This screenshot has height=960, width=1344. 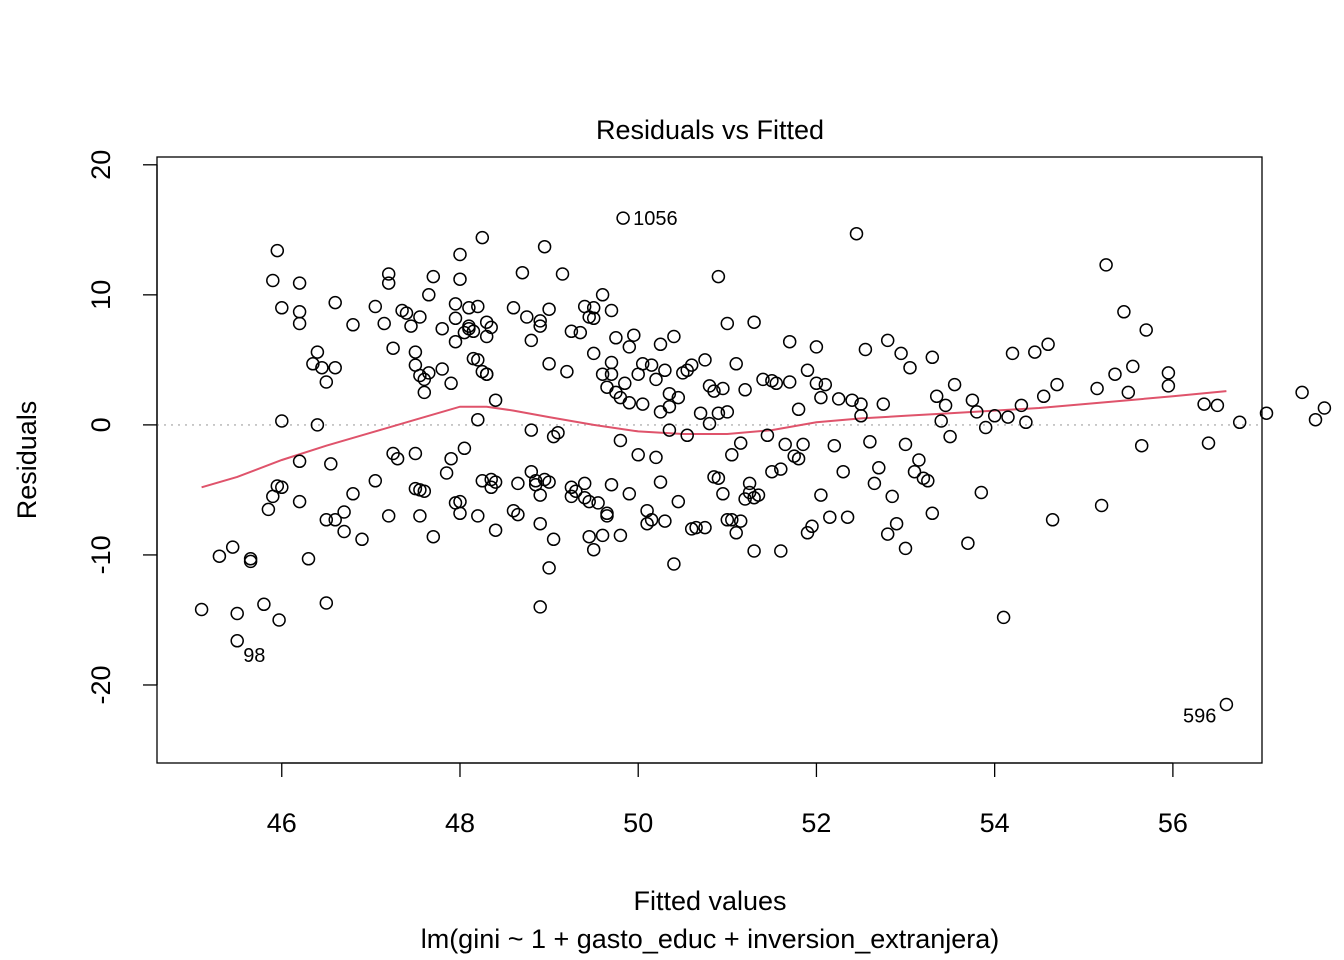 What do you see at coordinates (101, 424) in the screenshot?
I see `y-tick-label: 0` at bounding box center [101, 424].